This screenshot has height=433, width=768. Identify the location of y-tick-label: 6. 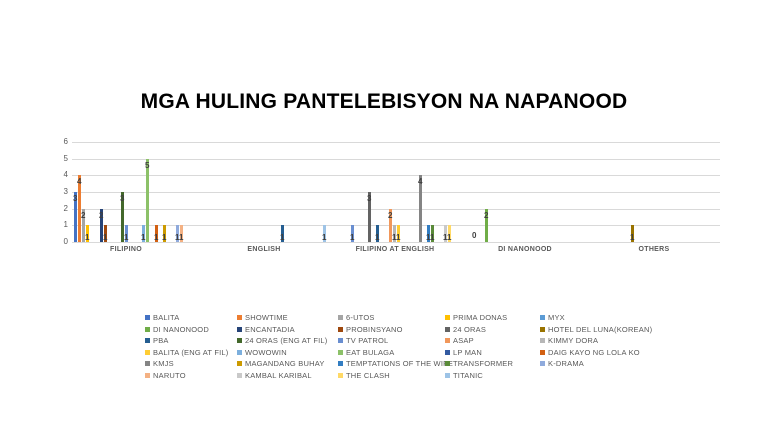
(65, 141).